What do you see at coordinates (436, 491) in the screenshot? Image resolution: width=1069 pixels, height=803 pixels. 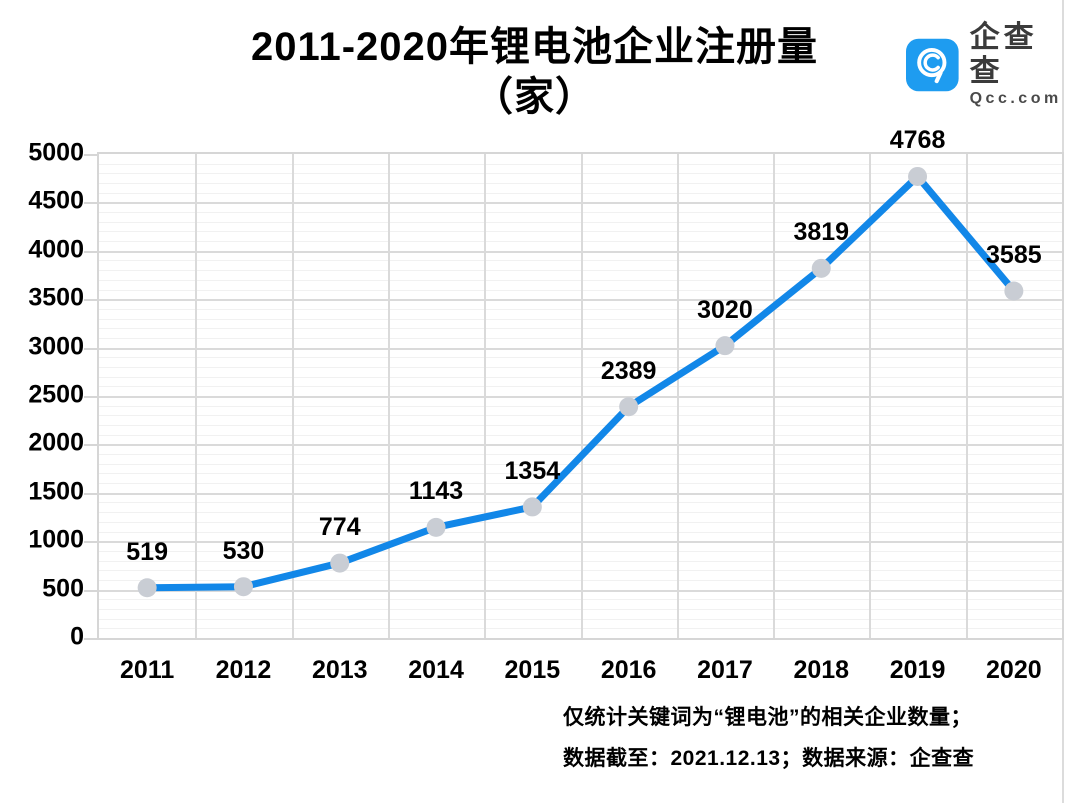 I see `data-point-label: 1143` at bounding box center [436, 491].